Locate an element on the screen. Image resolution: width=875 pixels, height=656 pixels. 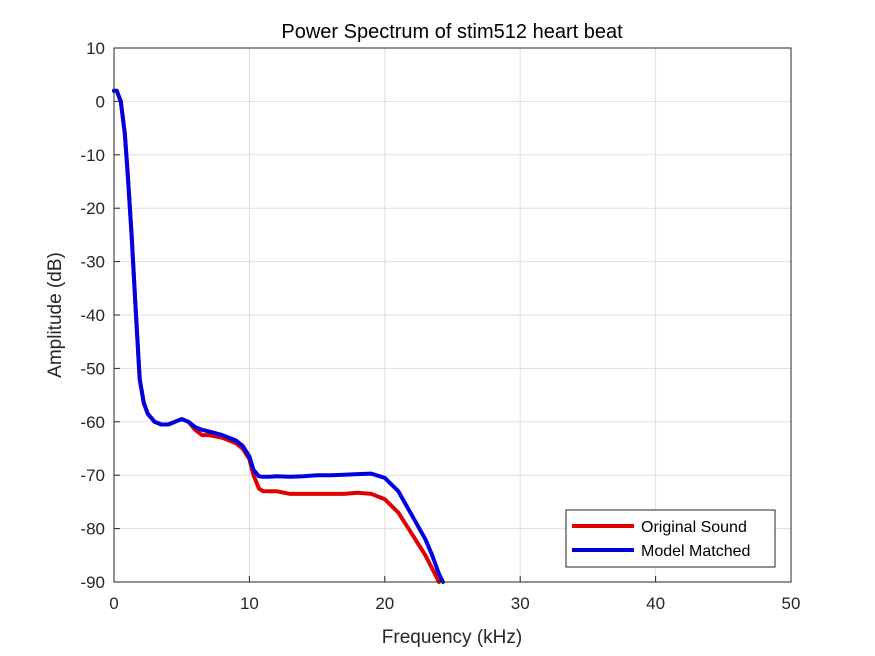
x-tick-label: 0 is located at coordinates (113, 603).